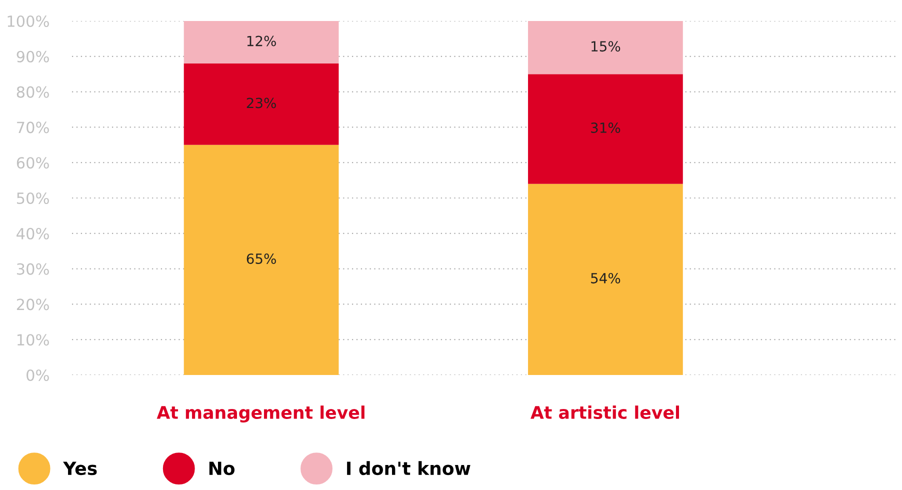 The height and width of the screenshot is (490, 902). What do you see at coordinates (32, 269) in the screenshot?
I see `y-tick-label: 30%` at bounding box center [32, 269].